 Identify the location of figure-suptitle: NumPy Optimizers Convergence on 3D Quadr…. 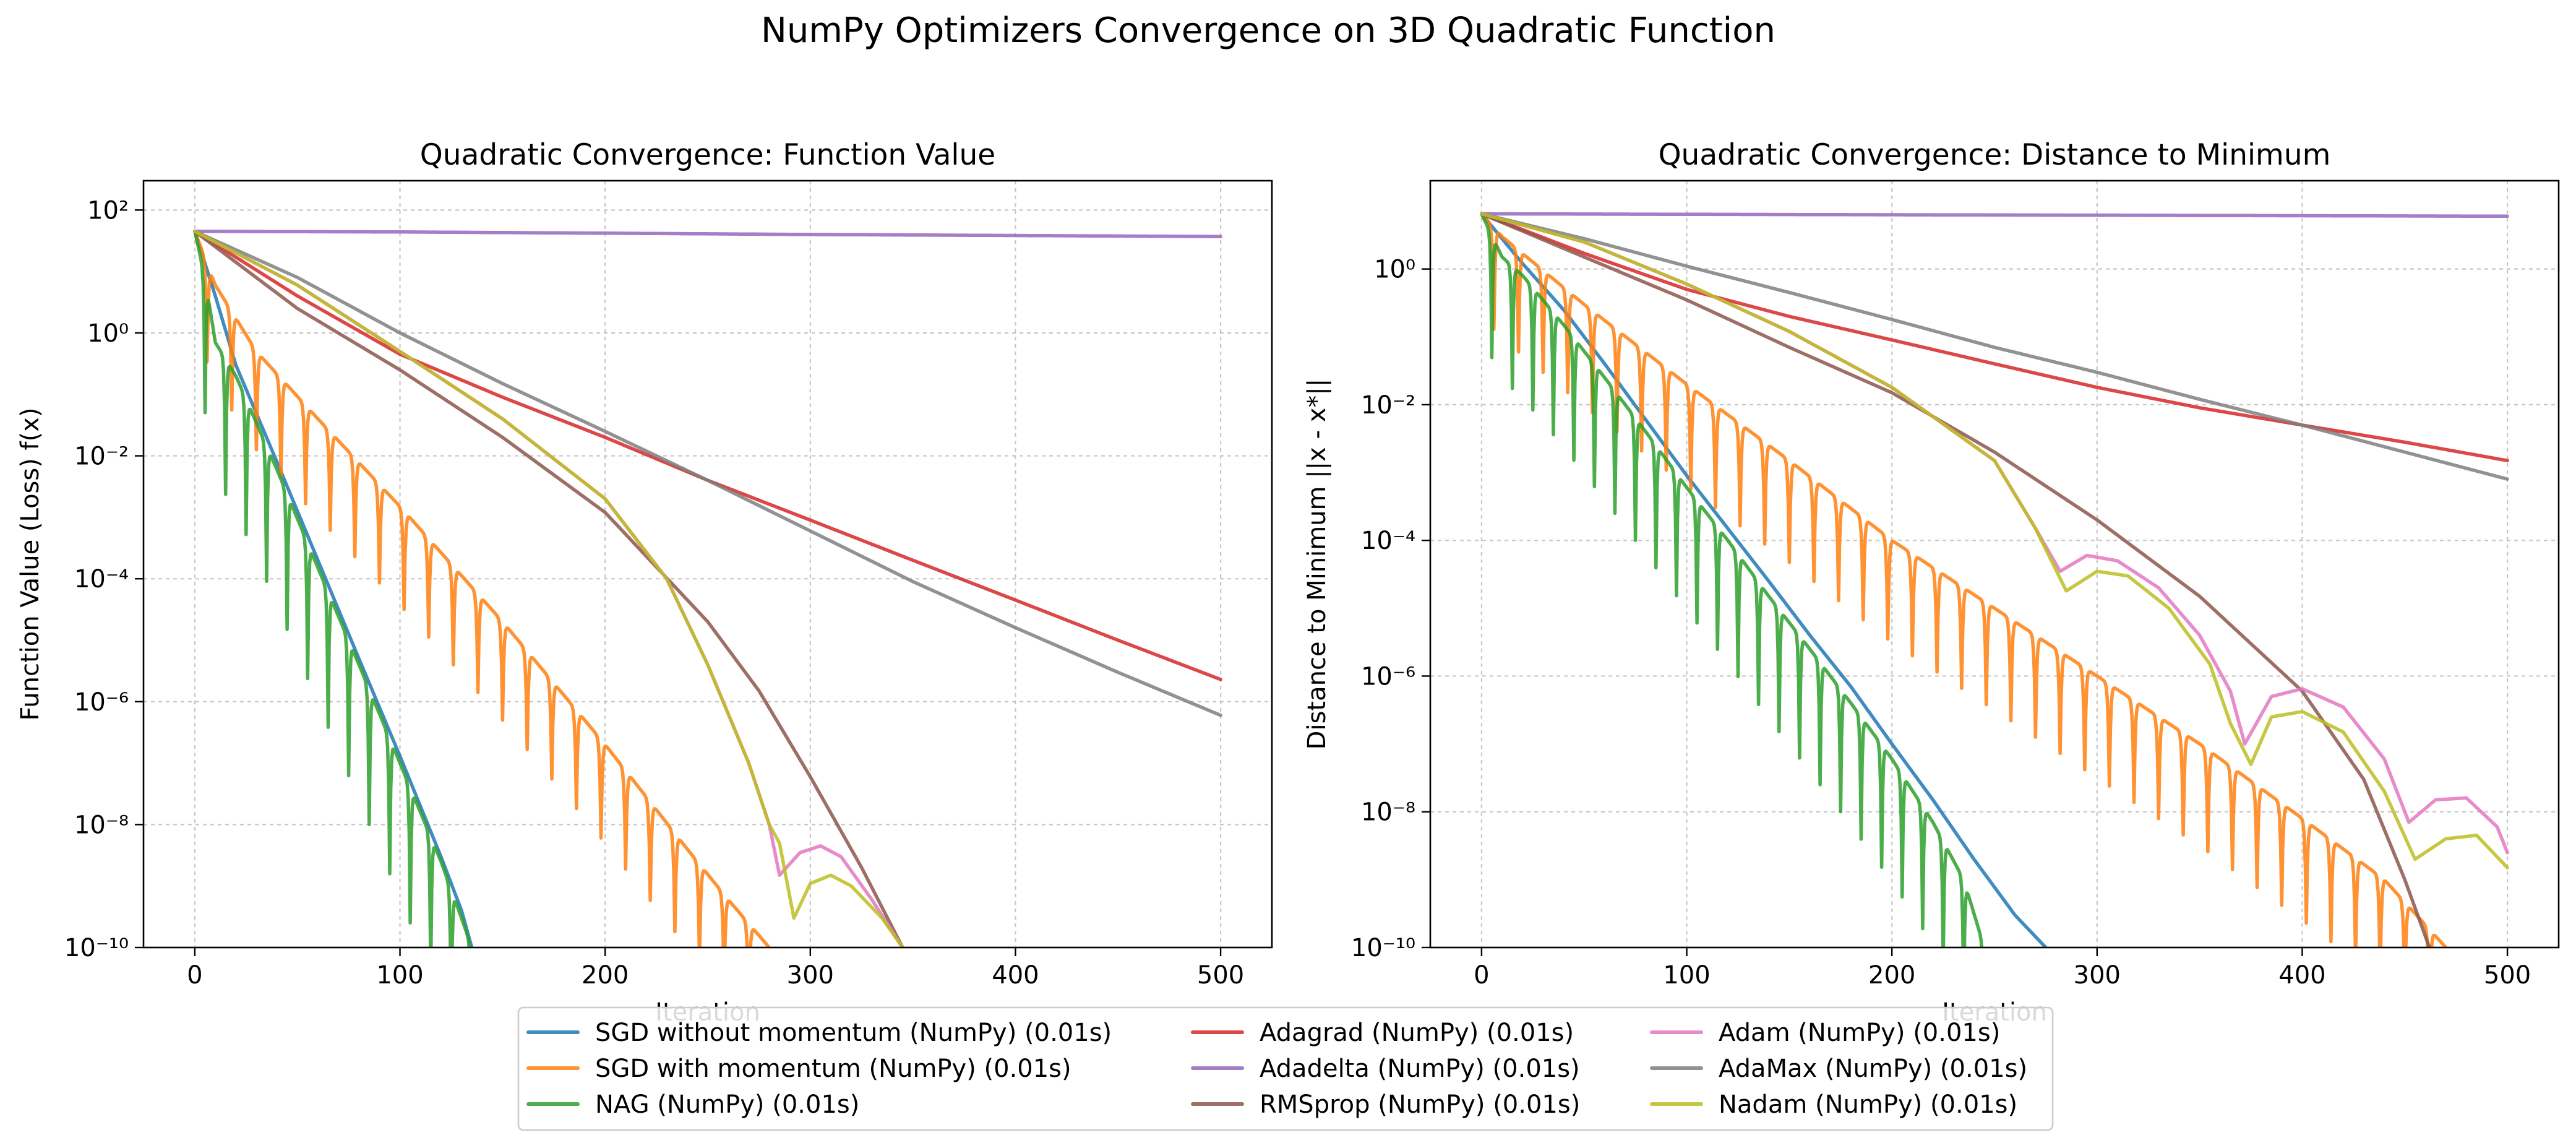
(1268, 31).